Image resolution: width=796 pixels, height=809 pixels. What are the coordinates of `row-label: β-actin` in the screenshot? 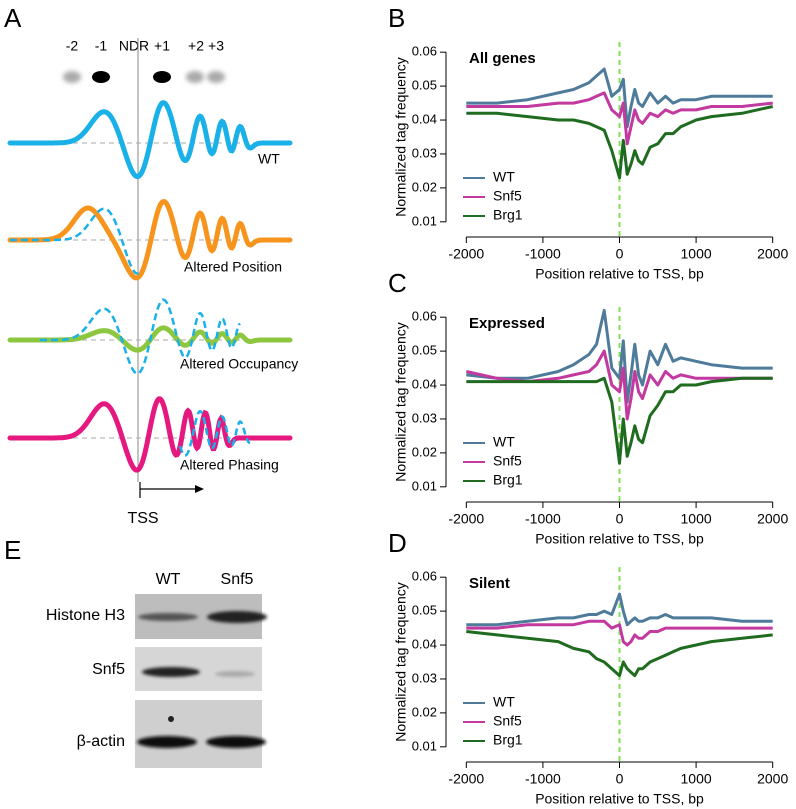 It's located at (101, 741).